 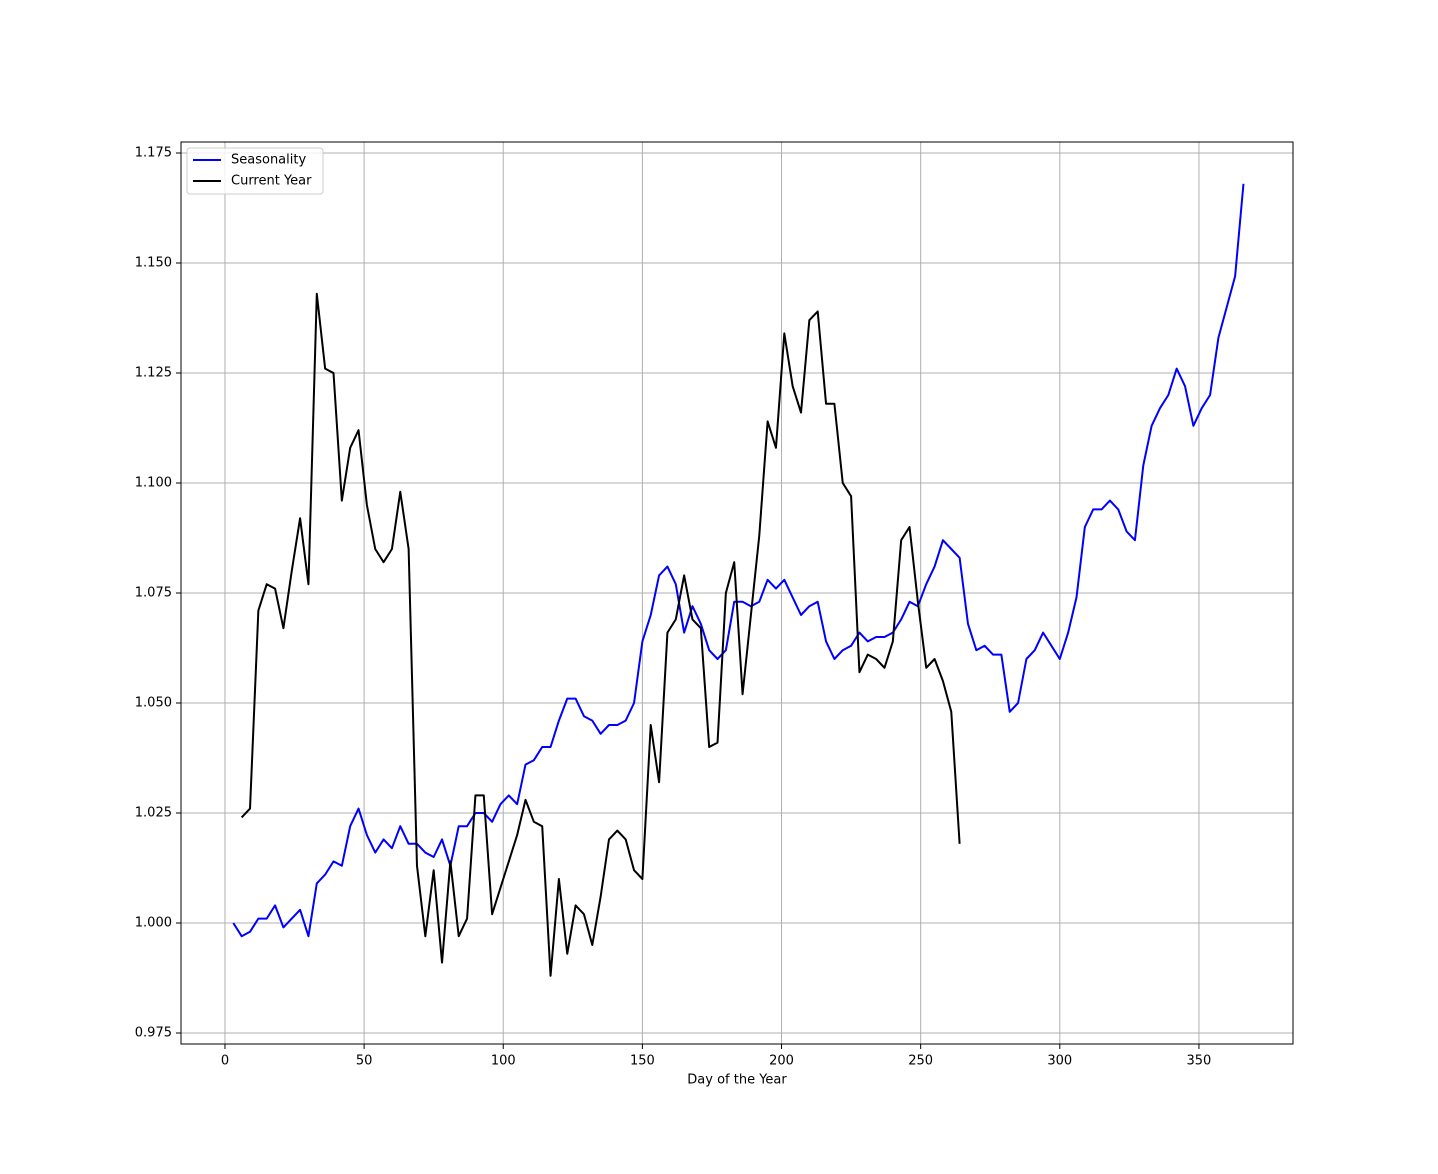 What do you see at coordinates (153, 813) in the screenshot?
I see `y-tick-label: 1.025` at bounding box center [153, 813].